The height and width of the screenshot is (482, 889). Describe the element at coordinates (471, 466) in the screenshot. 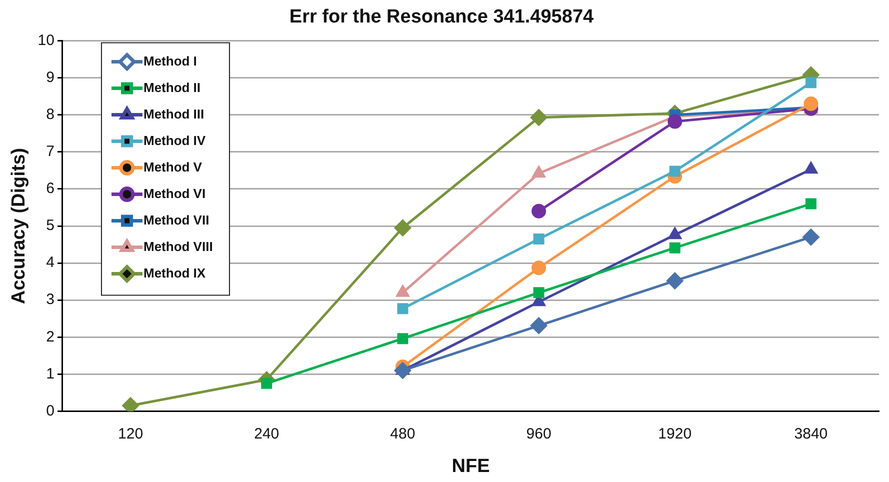

I see `x-axis-title: NFE` at that location.